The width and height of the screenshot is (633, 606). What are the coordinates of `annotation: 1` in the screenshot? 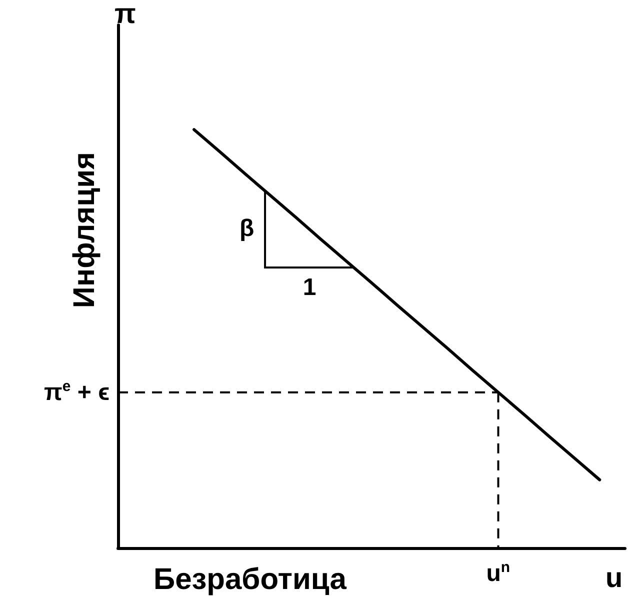 It's located at (309, 287).